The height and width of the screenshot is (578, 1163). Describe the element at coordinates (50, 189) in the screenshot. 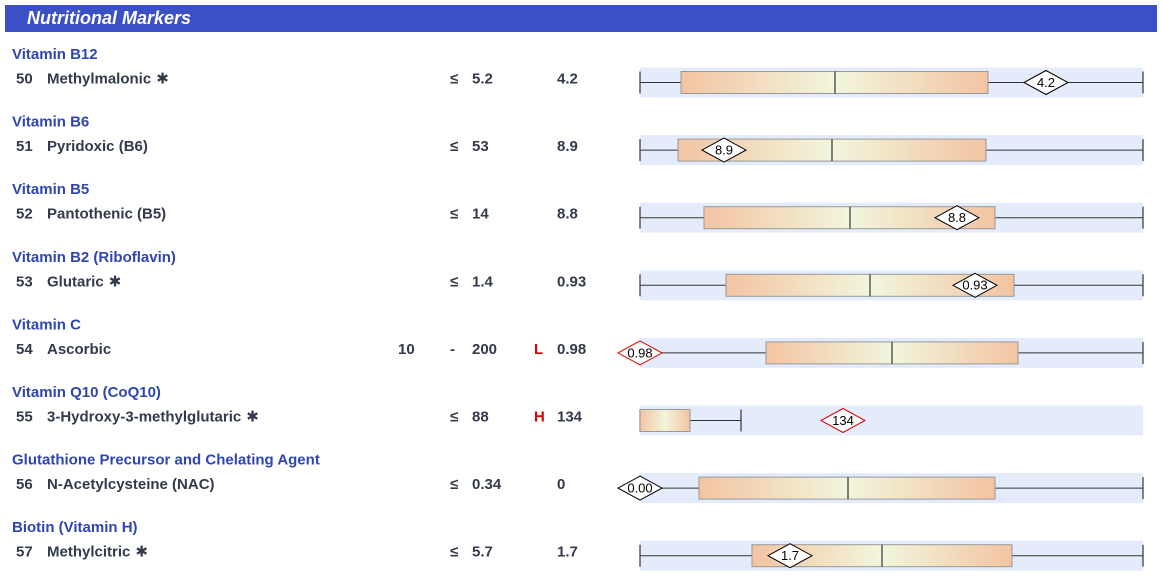

I see `group-title: Vitamin B5` at that location.